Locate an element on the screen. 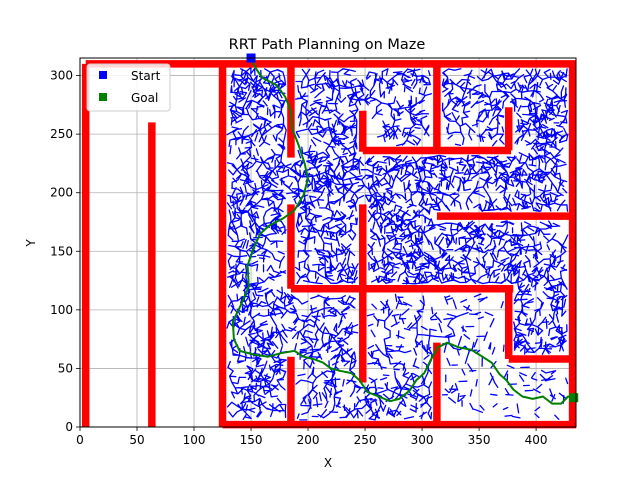 The image size is (640, 480). x-tick-label: 150 is located at coordinates (251, 440).